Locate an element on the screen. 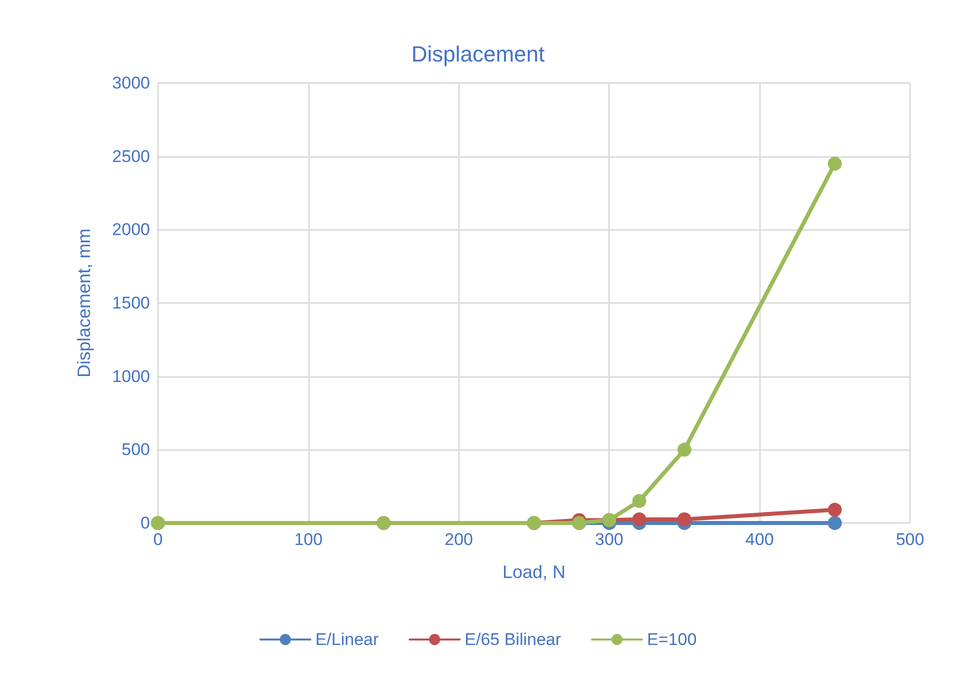 The height and width of the screenshot is (675, 960). x-tick-label: 200 is located at coordinates (458, 539).